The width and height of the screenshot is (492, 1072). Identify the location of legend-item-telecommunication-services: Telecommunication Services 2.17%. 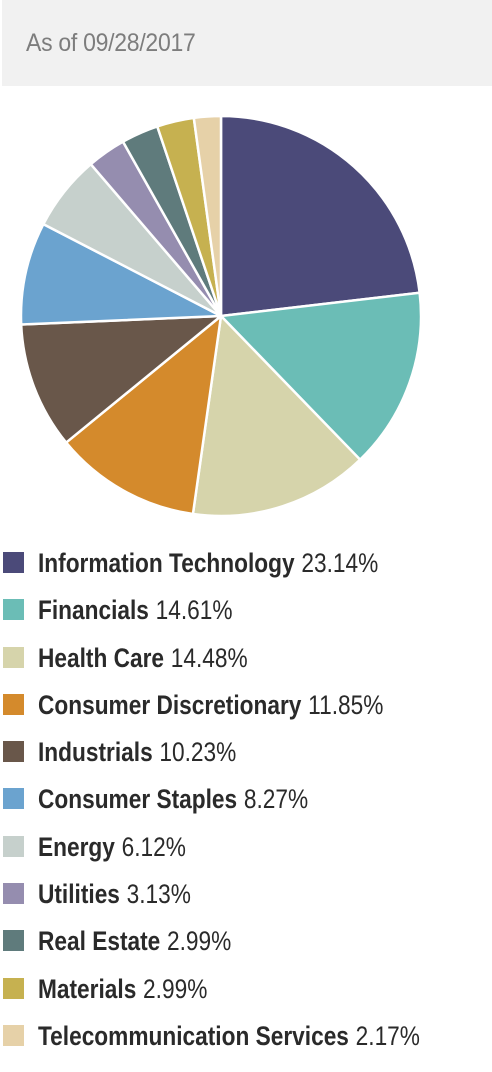
(246, 1038).